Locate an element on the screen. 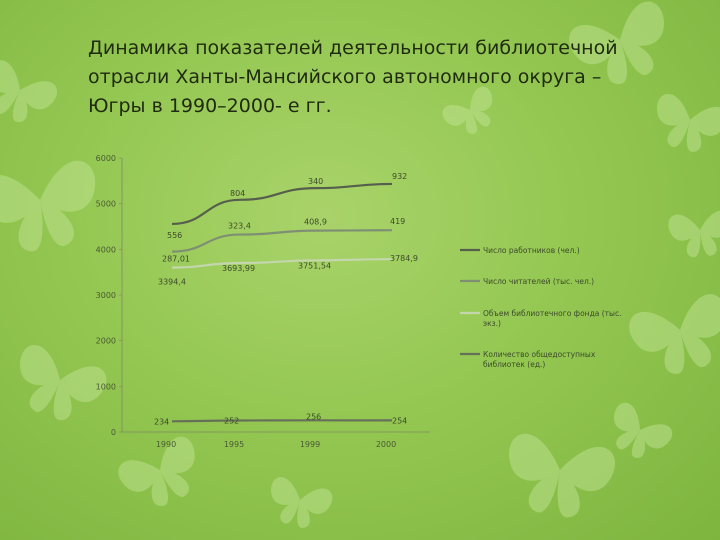 The height and width of the screenshot is (540, 720). data-label: 287,01 is located at coordinates (176, 259).